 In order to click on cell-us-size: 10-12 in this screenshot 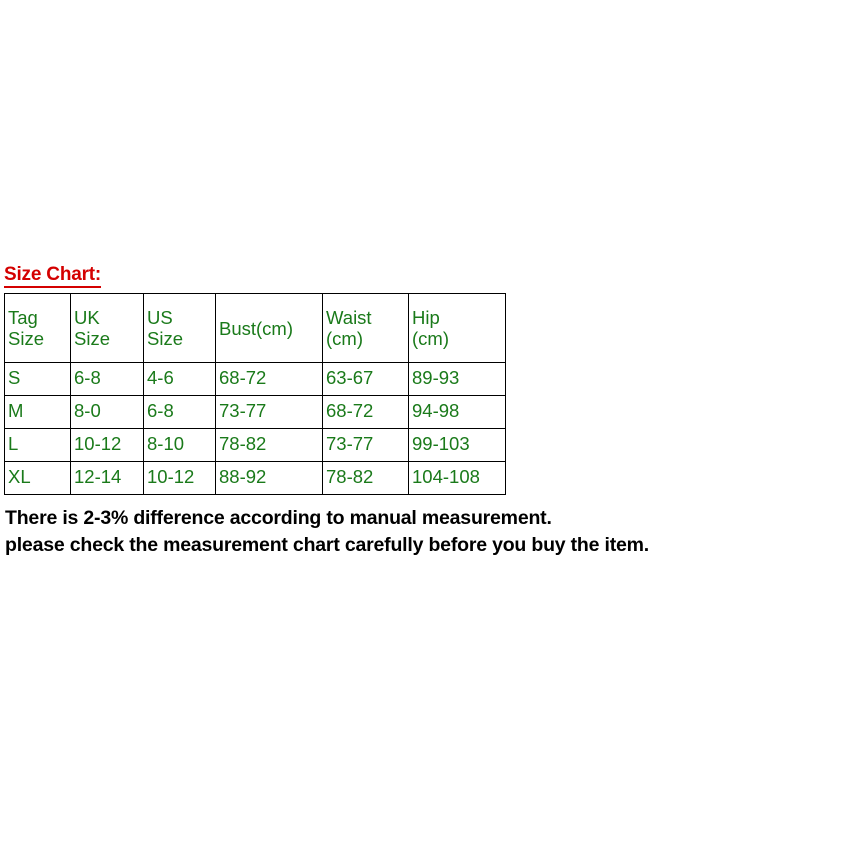, I will do `click(179, 478)`.